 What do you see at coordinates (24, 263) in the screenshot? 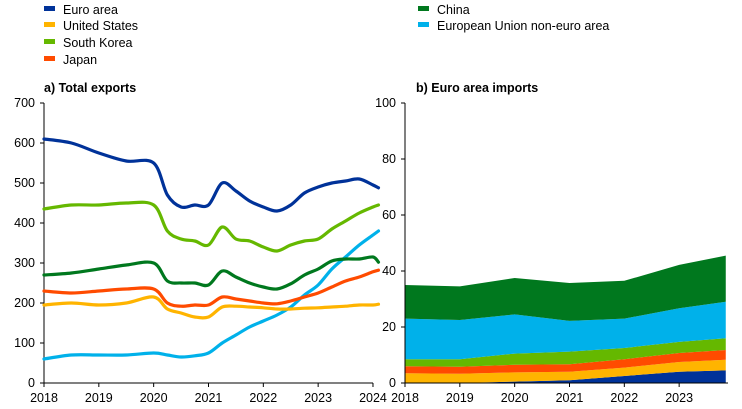
I see `panel-a-y-tick-label: 300` at bounding box center [24, 263].